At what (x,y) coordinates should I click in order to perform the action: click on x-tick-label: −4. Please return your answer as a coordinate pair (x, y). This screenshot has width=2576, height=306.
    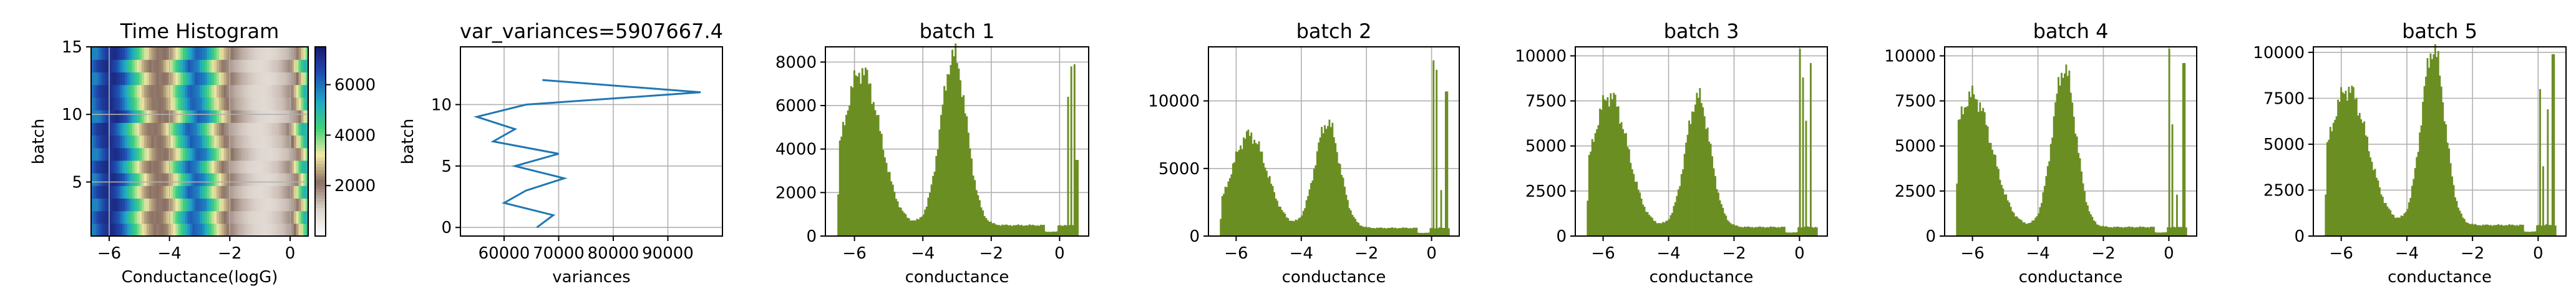
    Looking at the image, I should click on (170, 254).